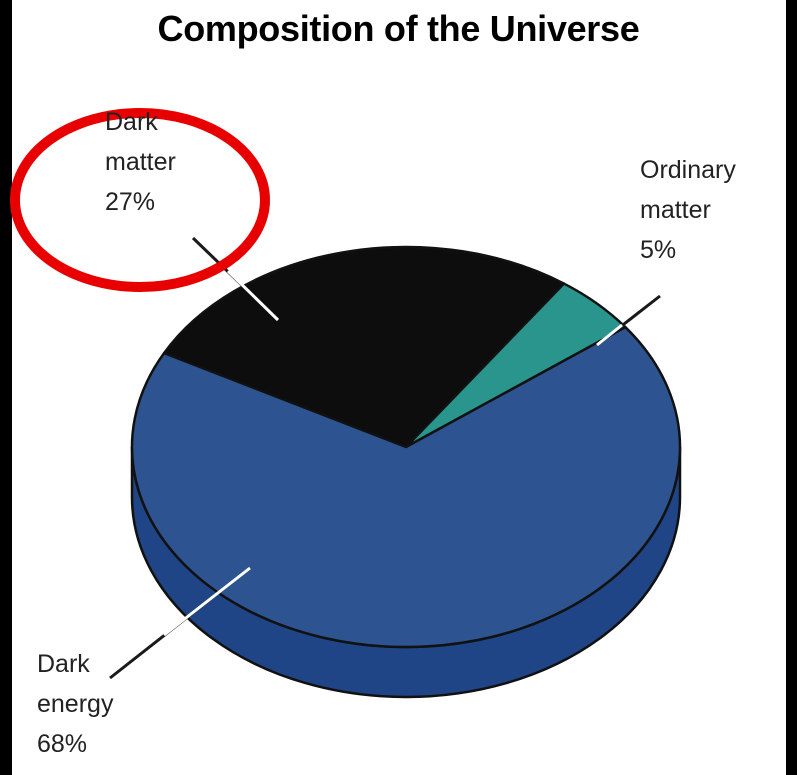  What do you see at coordinates (62, 744) in the screenshot?
I see `label-dark-energy-percent: 68%` at bounding box center [62, 744].